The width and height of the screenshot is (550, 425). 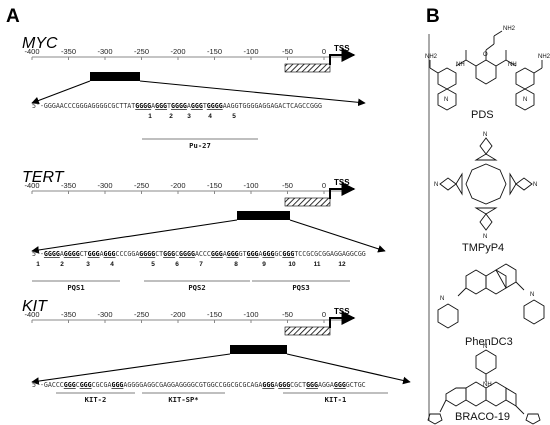 I want to click on axis-tick-label: -150, so click(x=214, y=185).